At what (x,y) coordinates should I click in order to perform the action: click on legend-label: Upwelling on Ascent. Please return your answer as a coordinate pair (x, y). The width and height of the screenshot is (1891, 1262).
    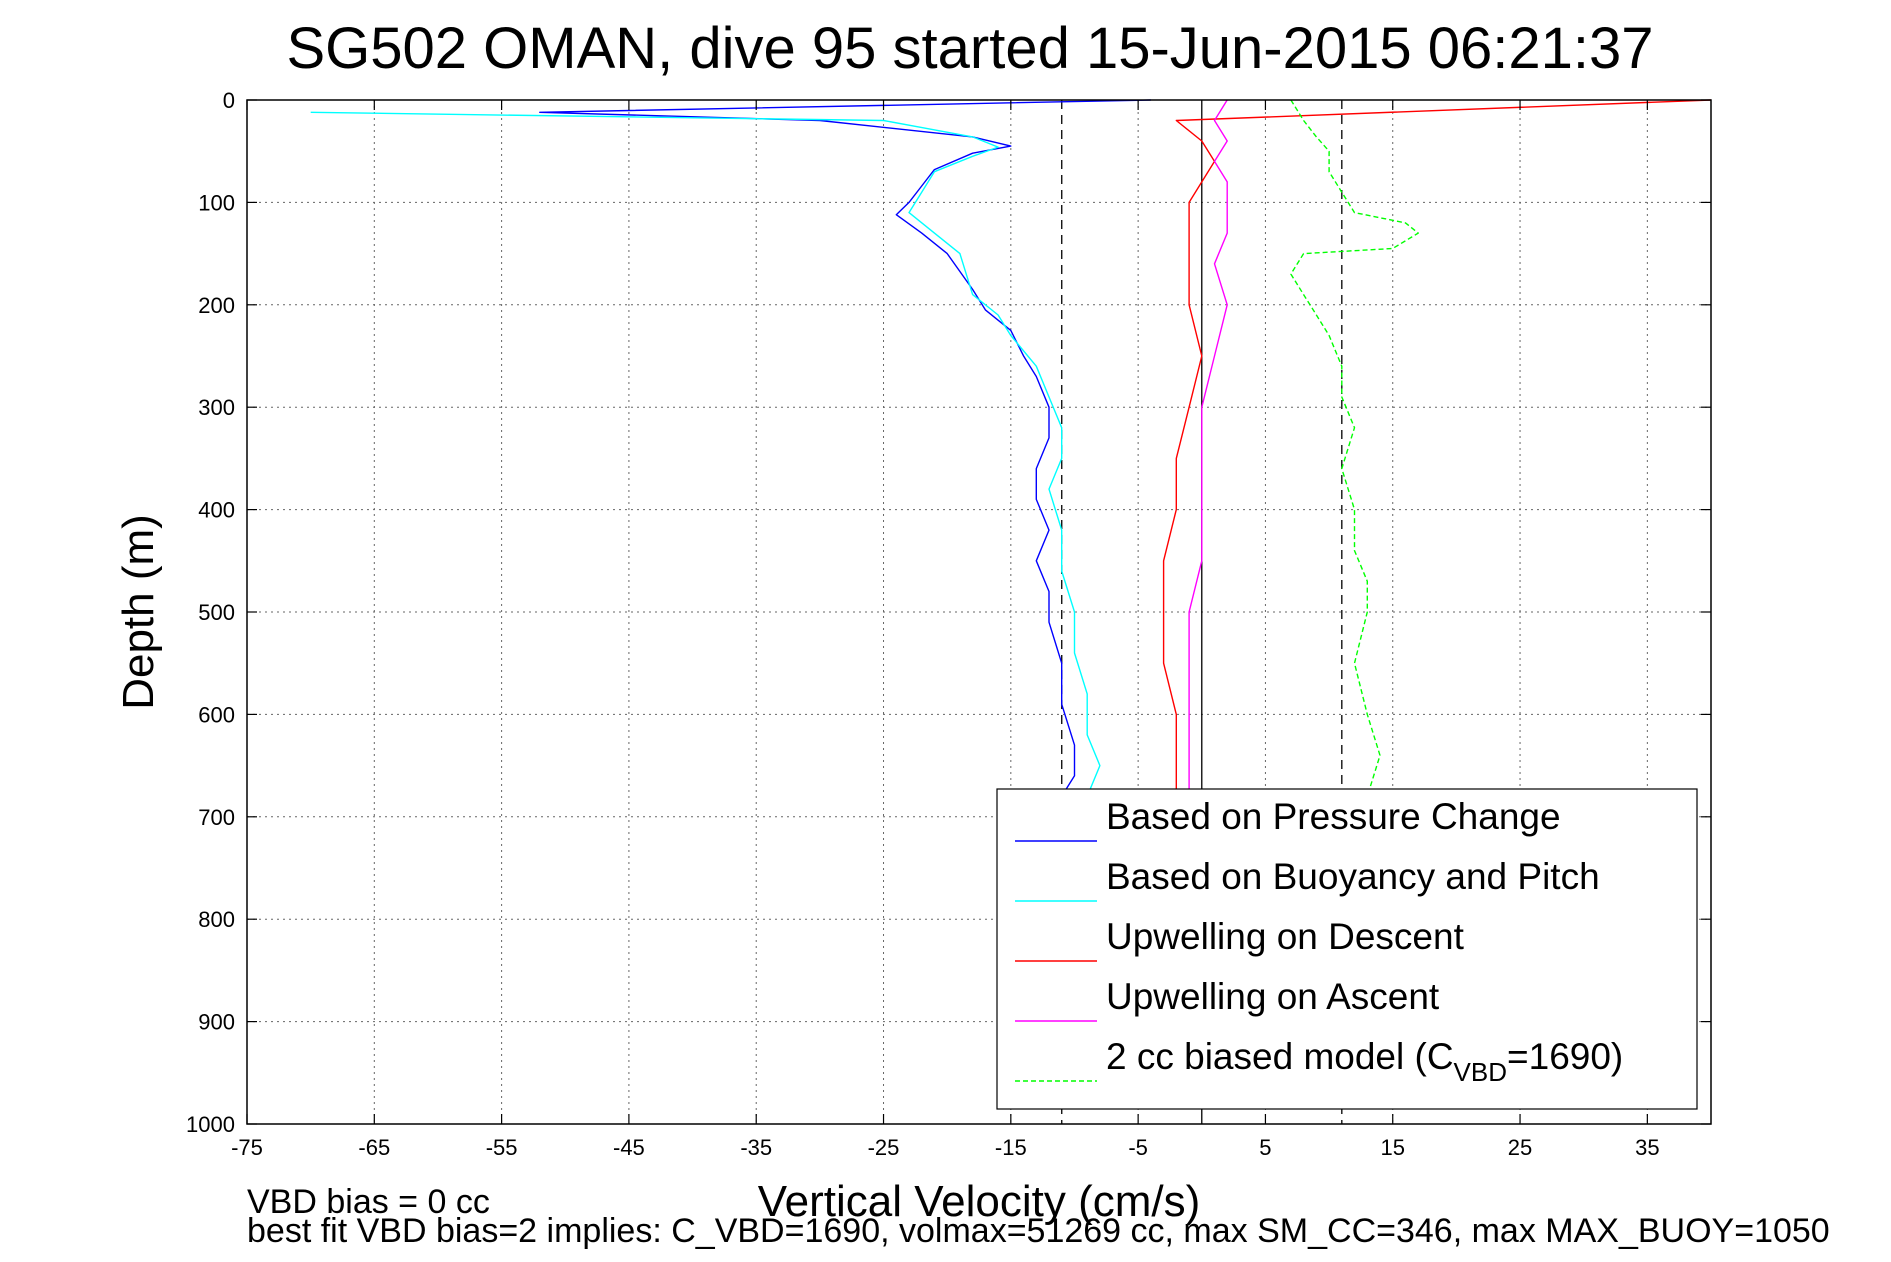
    Looking at the image, I should click on (1273, 996).